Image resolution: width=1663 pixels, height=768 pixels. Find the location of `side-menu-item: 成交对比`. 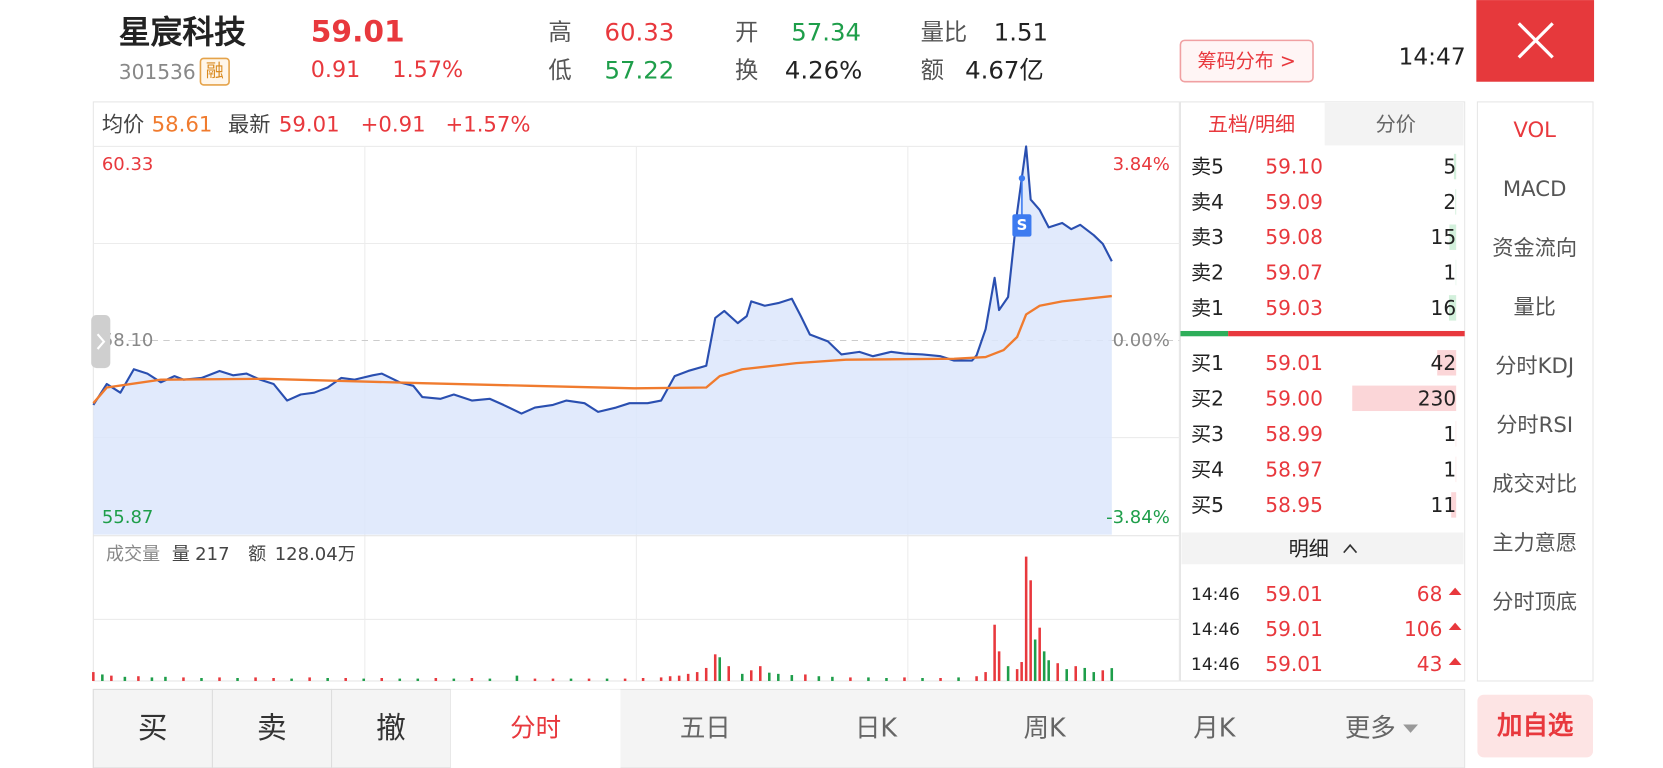

side-menu-item: 成交对比 is located at coordinates (1534, 484).